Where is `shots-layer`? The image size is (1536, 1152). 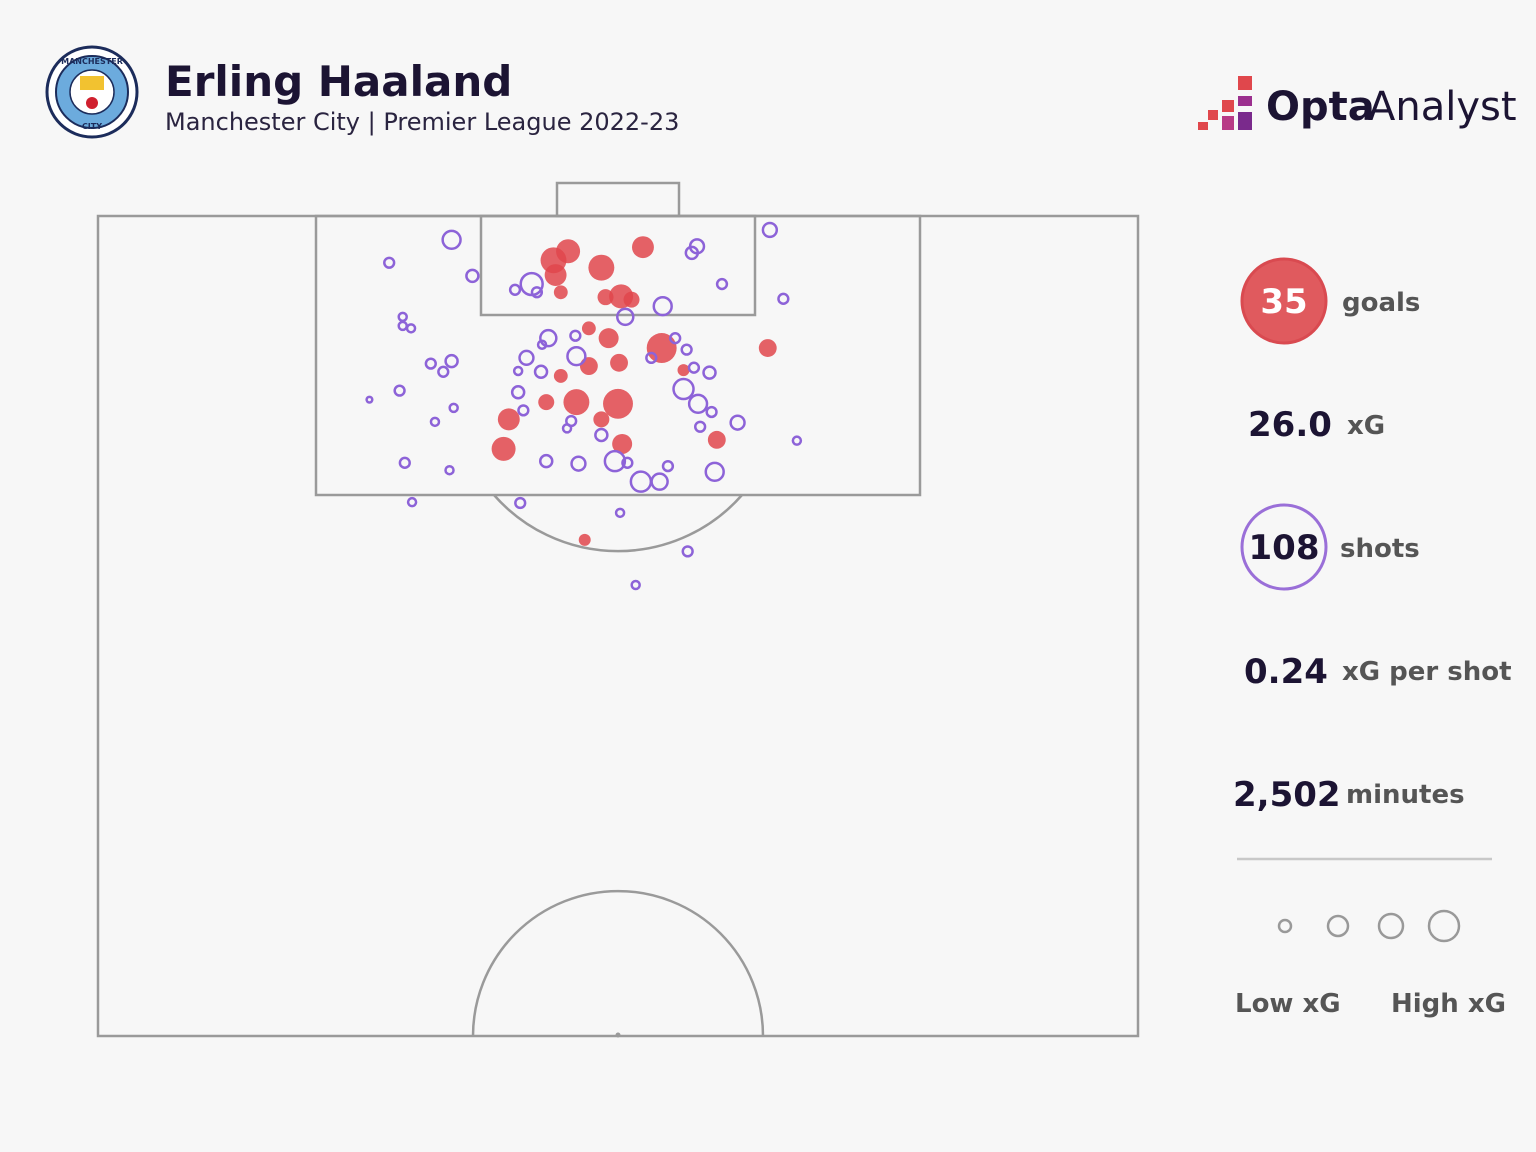
shots-layer is located at coordinates (584, 406).